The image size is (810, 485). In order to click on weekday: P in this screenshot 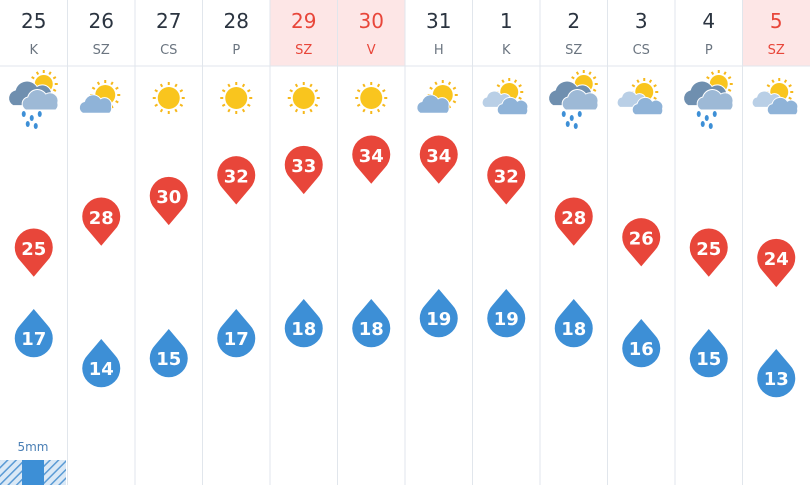, I will do `click(709, 50)`.